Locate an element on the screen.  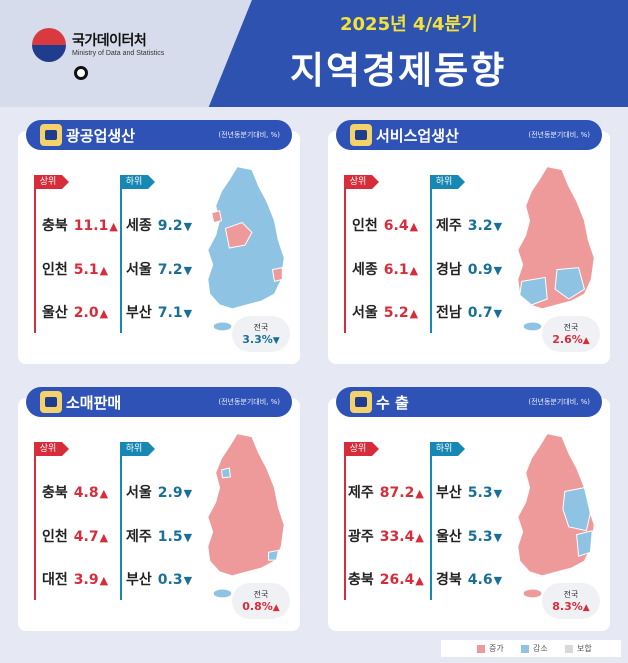
top-row: 충북 11.1▲ is located at coordinates (80, 226).